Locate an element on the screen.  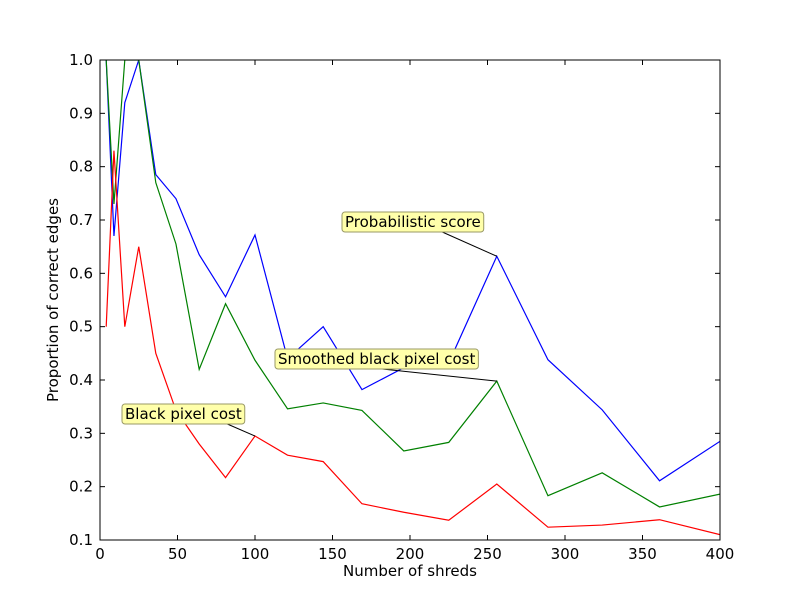
annotation: Probabilistic score is located at coordinates (419, 234).